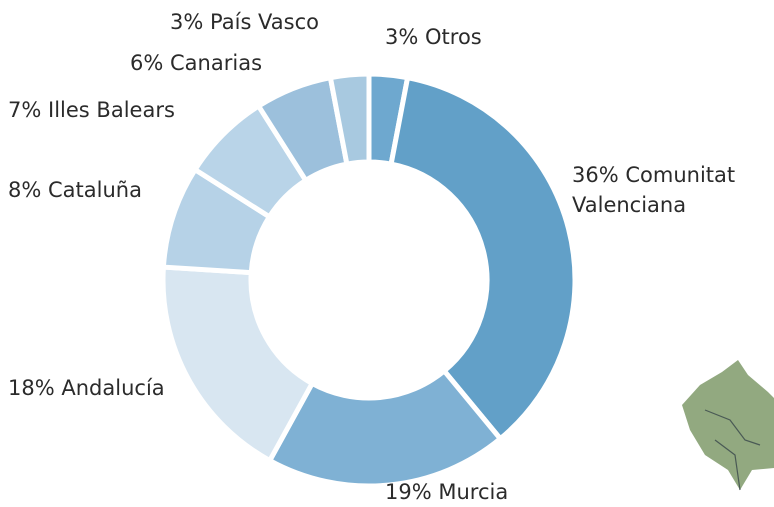 Image resolution: width=774 pixels, height=507 pixels. I want to click on slice-label: 7% Illes Balears, so click(91, 110).